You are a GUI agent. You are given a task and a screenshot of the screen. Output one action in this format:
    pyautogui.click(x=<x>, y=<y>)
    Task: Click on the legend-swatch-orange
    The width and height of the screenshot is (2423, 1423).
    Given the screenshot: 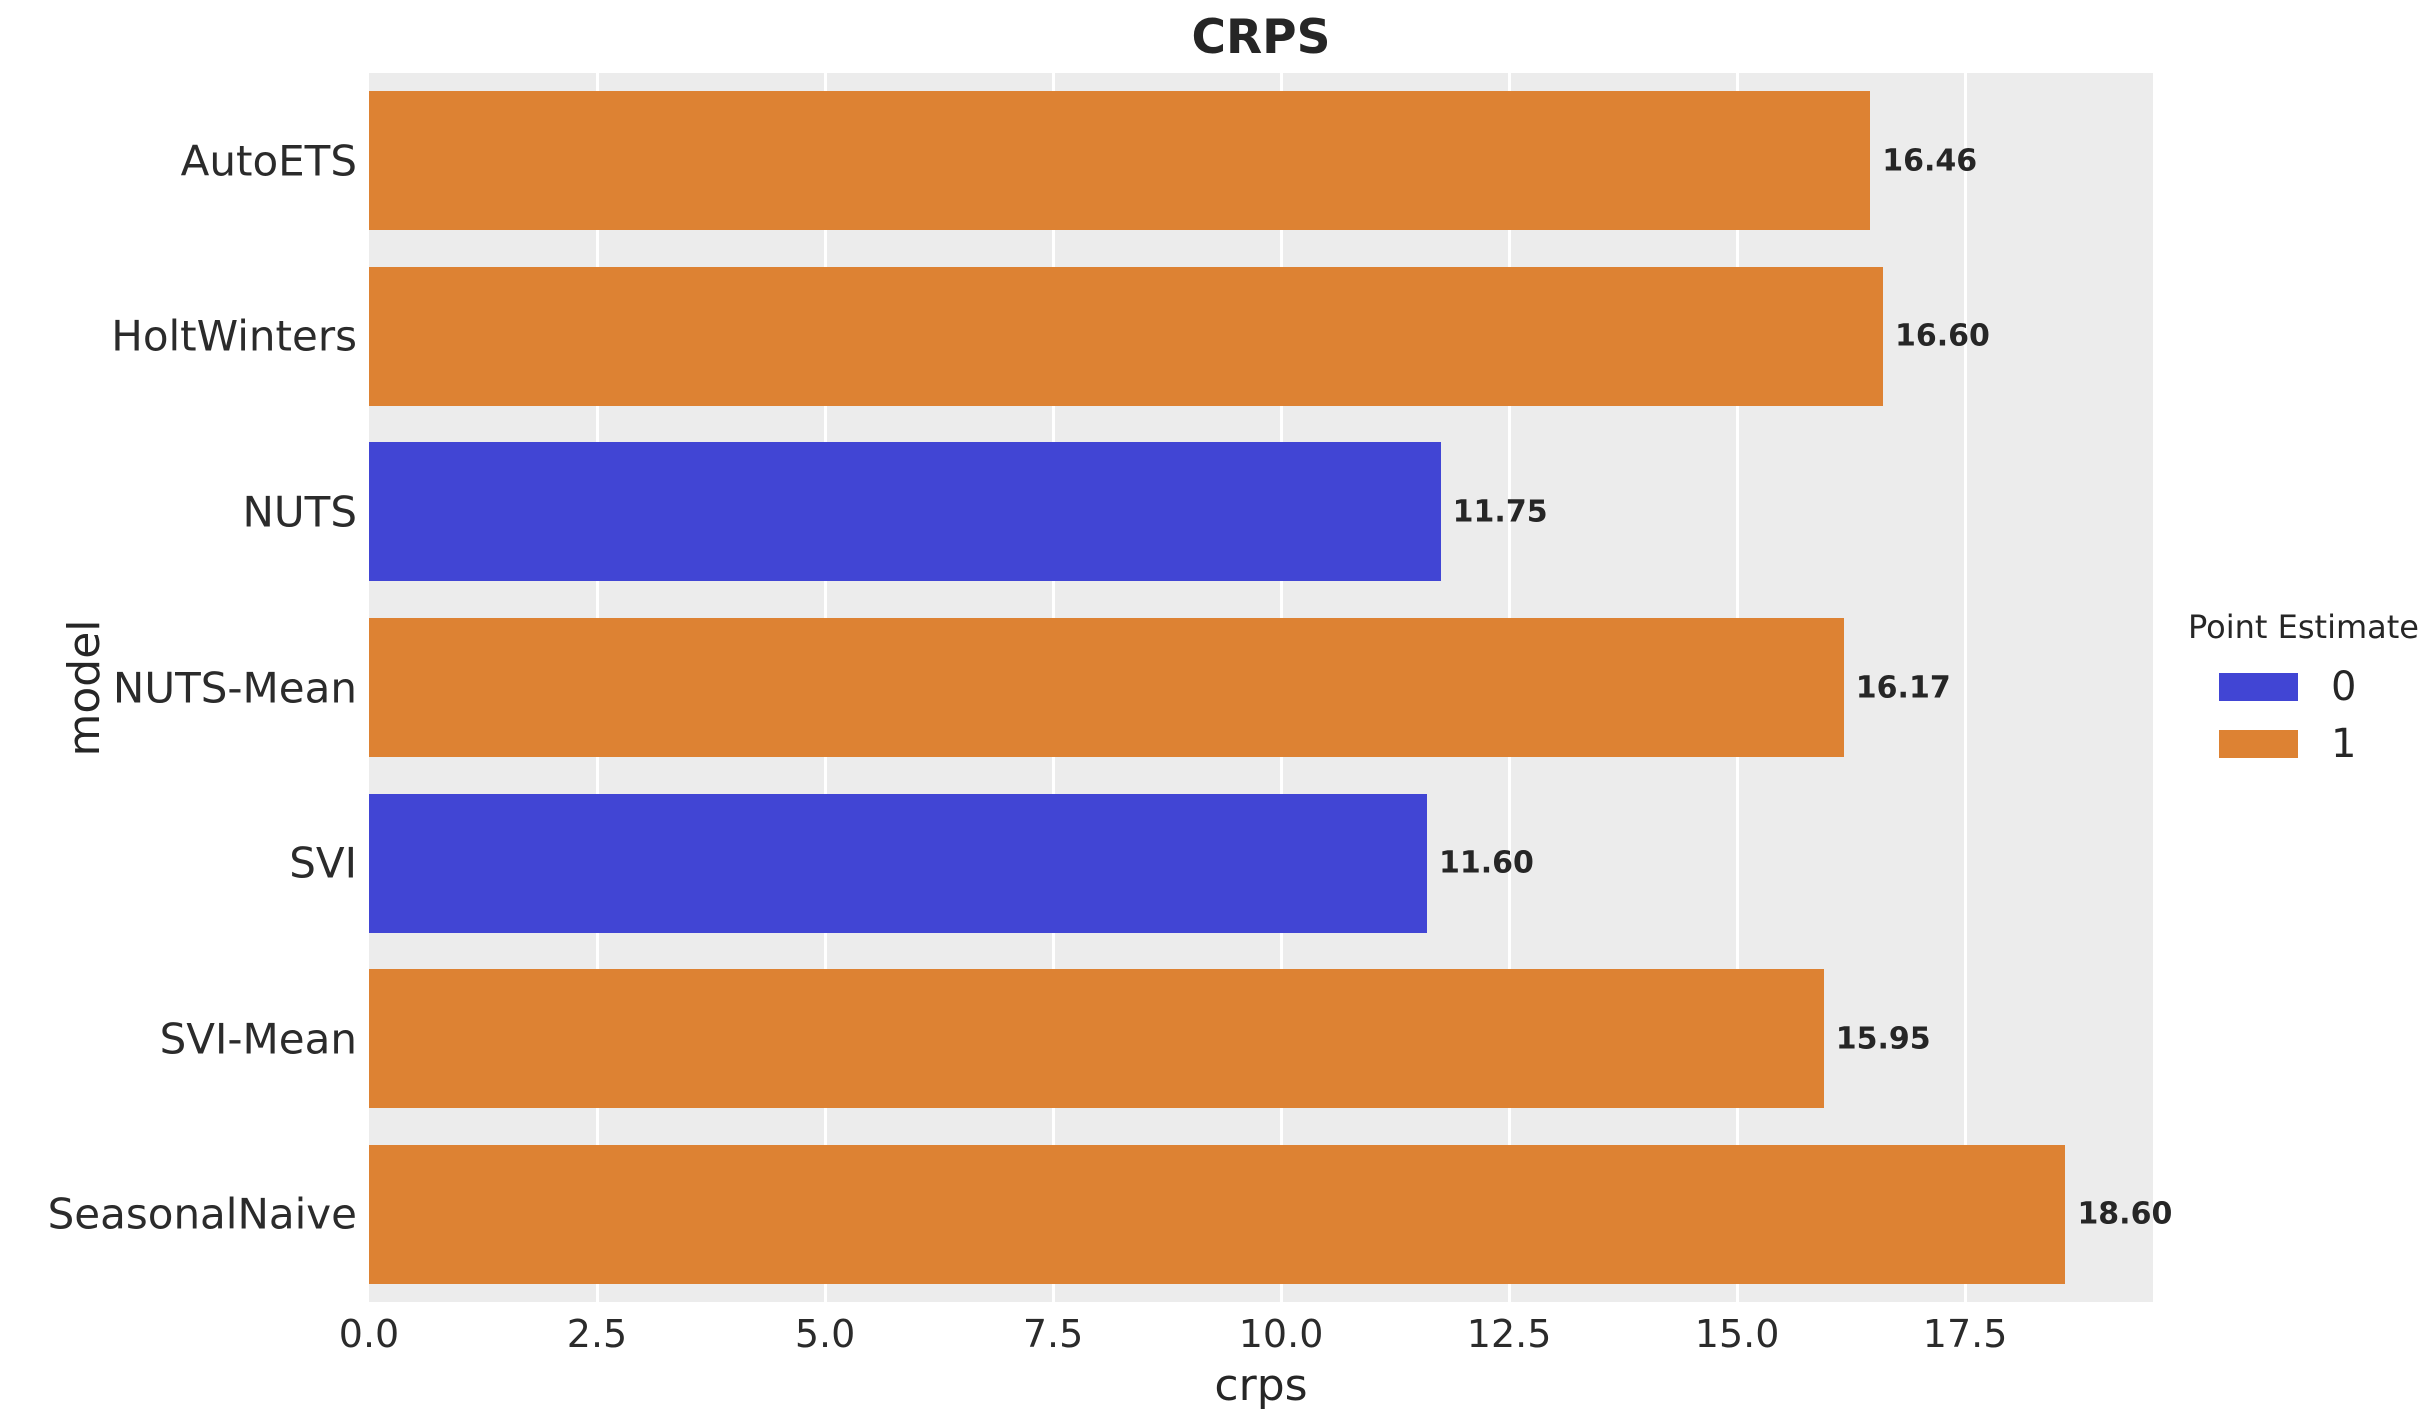 What is the action you would take?
    pyautogui.click(x=2258, y=743)
    